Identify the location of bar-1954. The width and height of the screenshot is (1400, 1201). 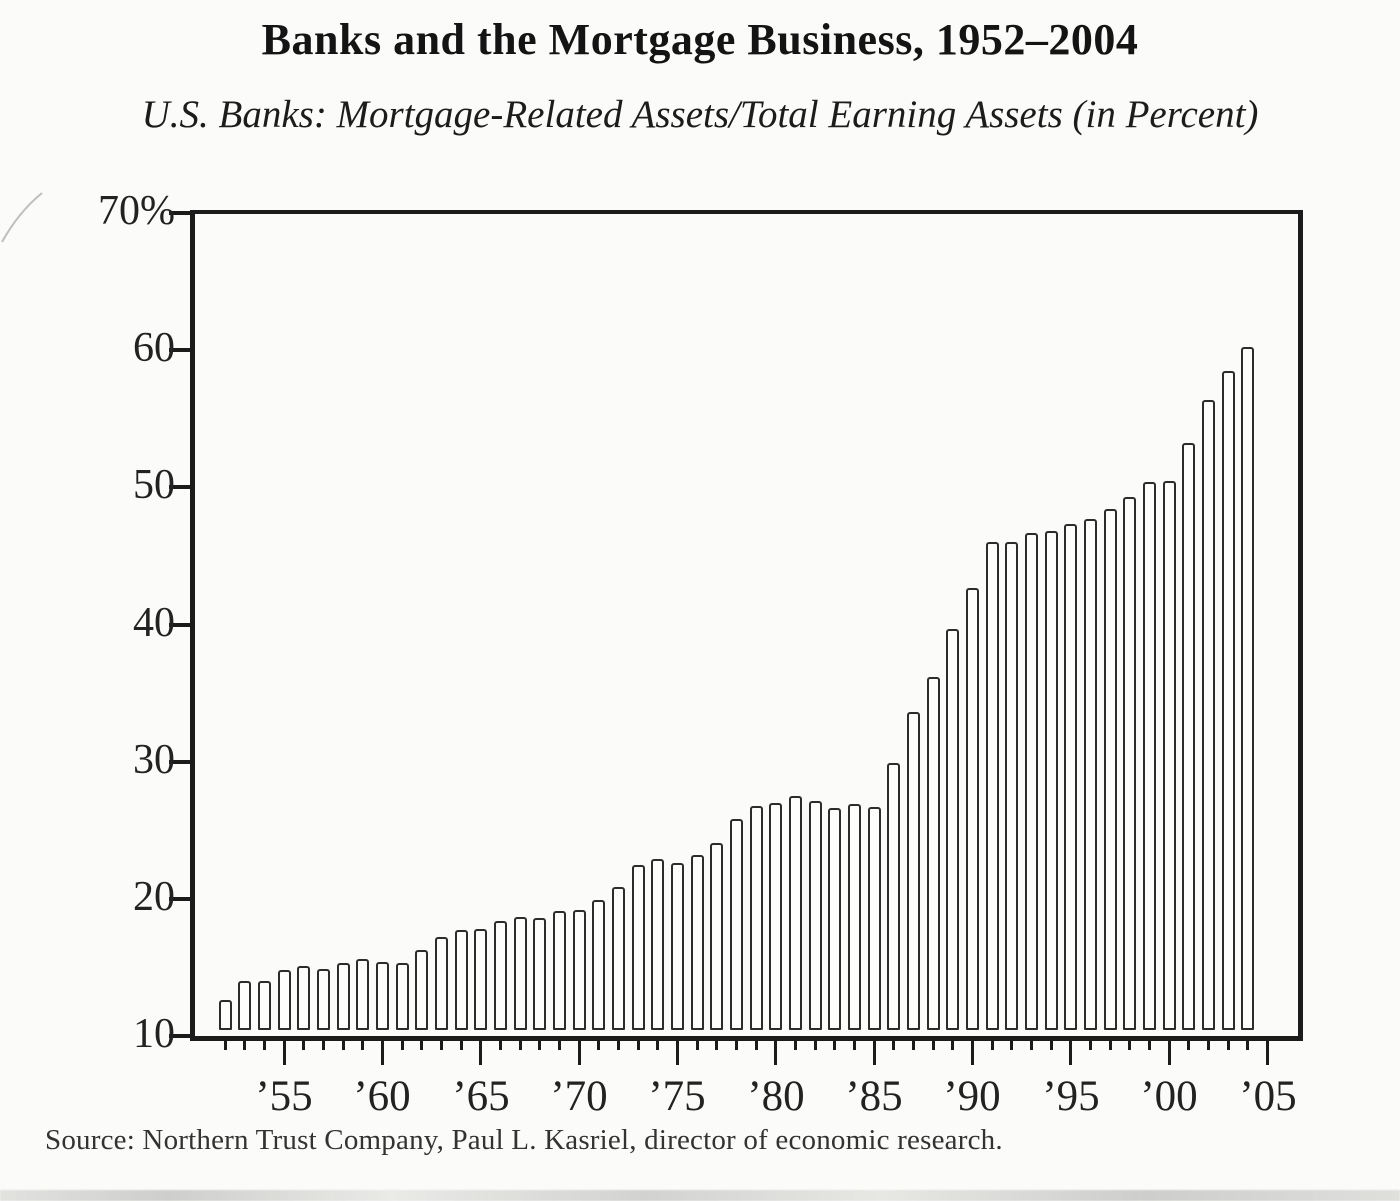
(264, 1005).